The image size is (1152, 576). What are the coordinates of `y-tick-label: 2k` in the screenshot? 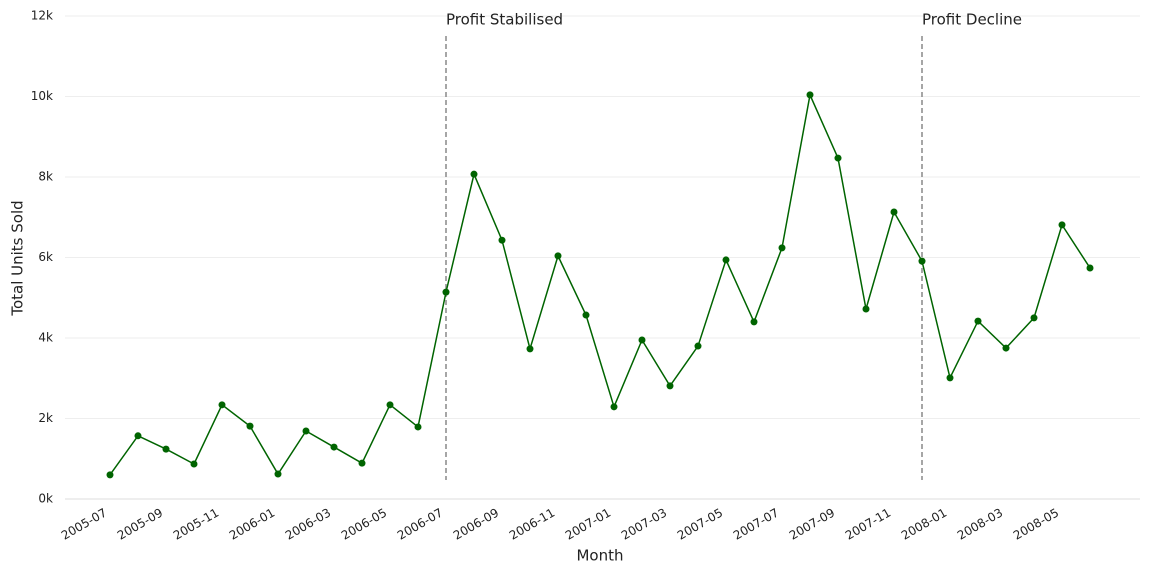 It's located at (45, 418).